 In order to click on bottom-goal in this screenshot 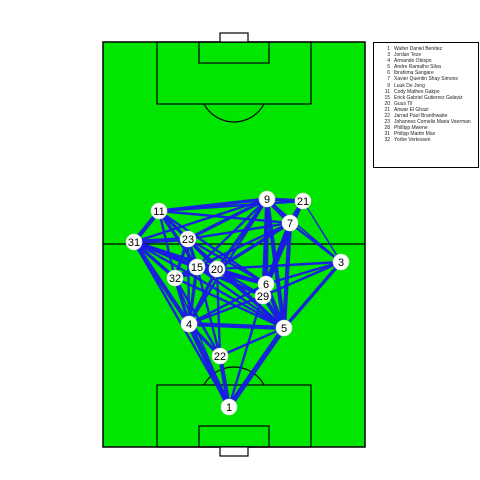, I will do `click(234, 451)`.